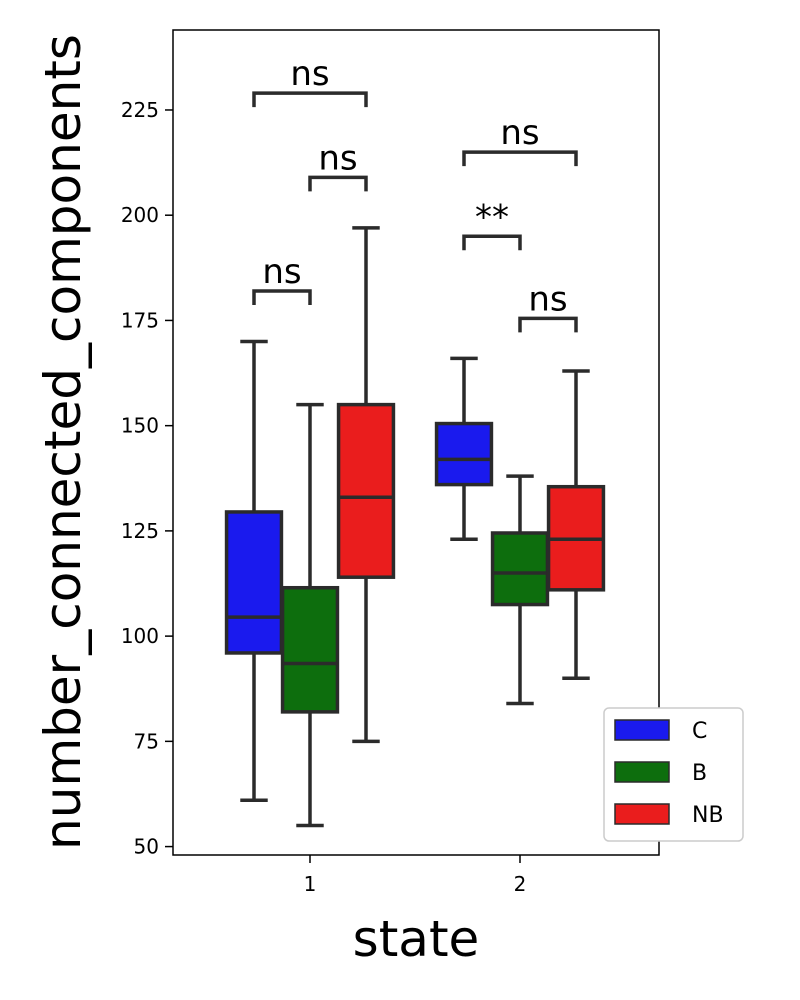 Image resolution: width=800 pixels, height=1000 pixels. Describe the element at coordinates (140, 110) in the screenshot. I see `y-tick-label: 225` at that location.